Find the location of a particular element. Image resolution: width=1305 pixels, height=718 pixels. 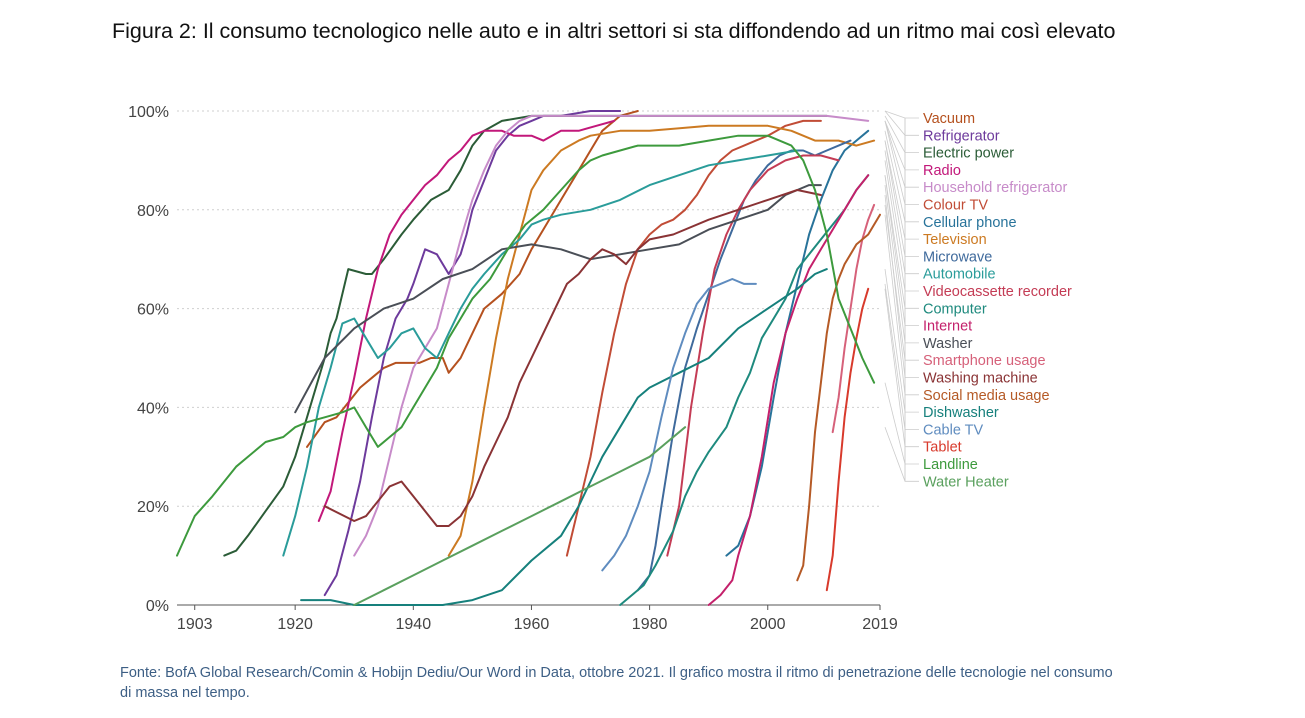

legend-label: Cable TV is located at coordinates (953, 430).